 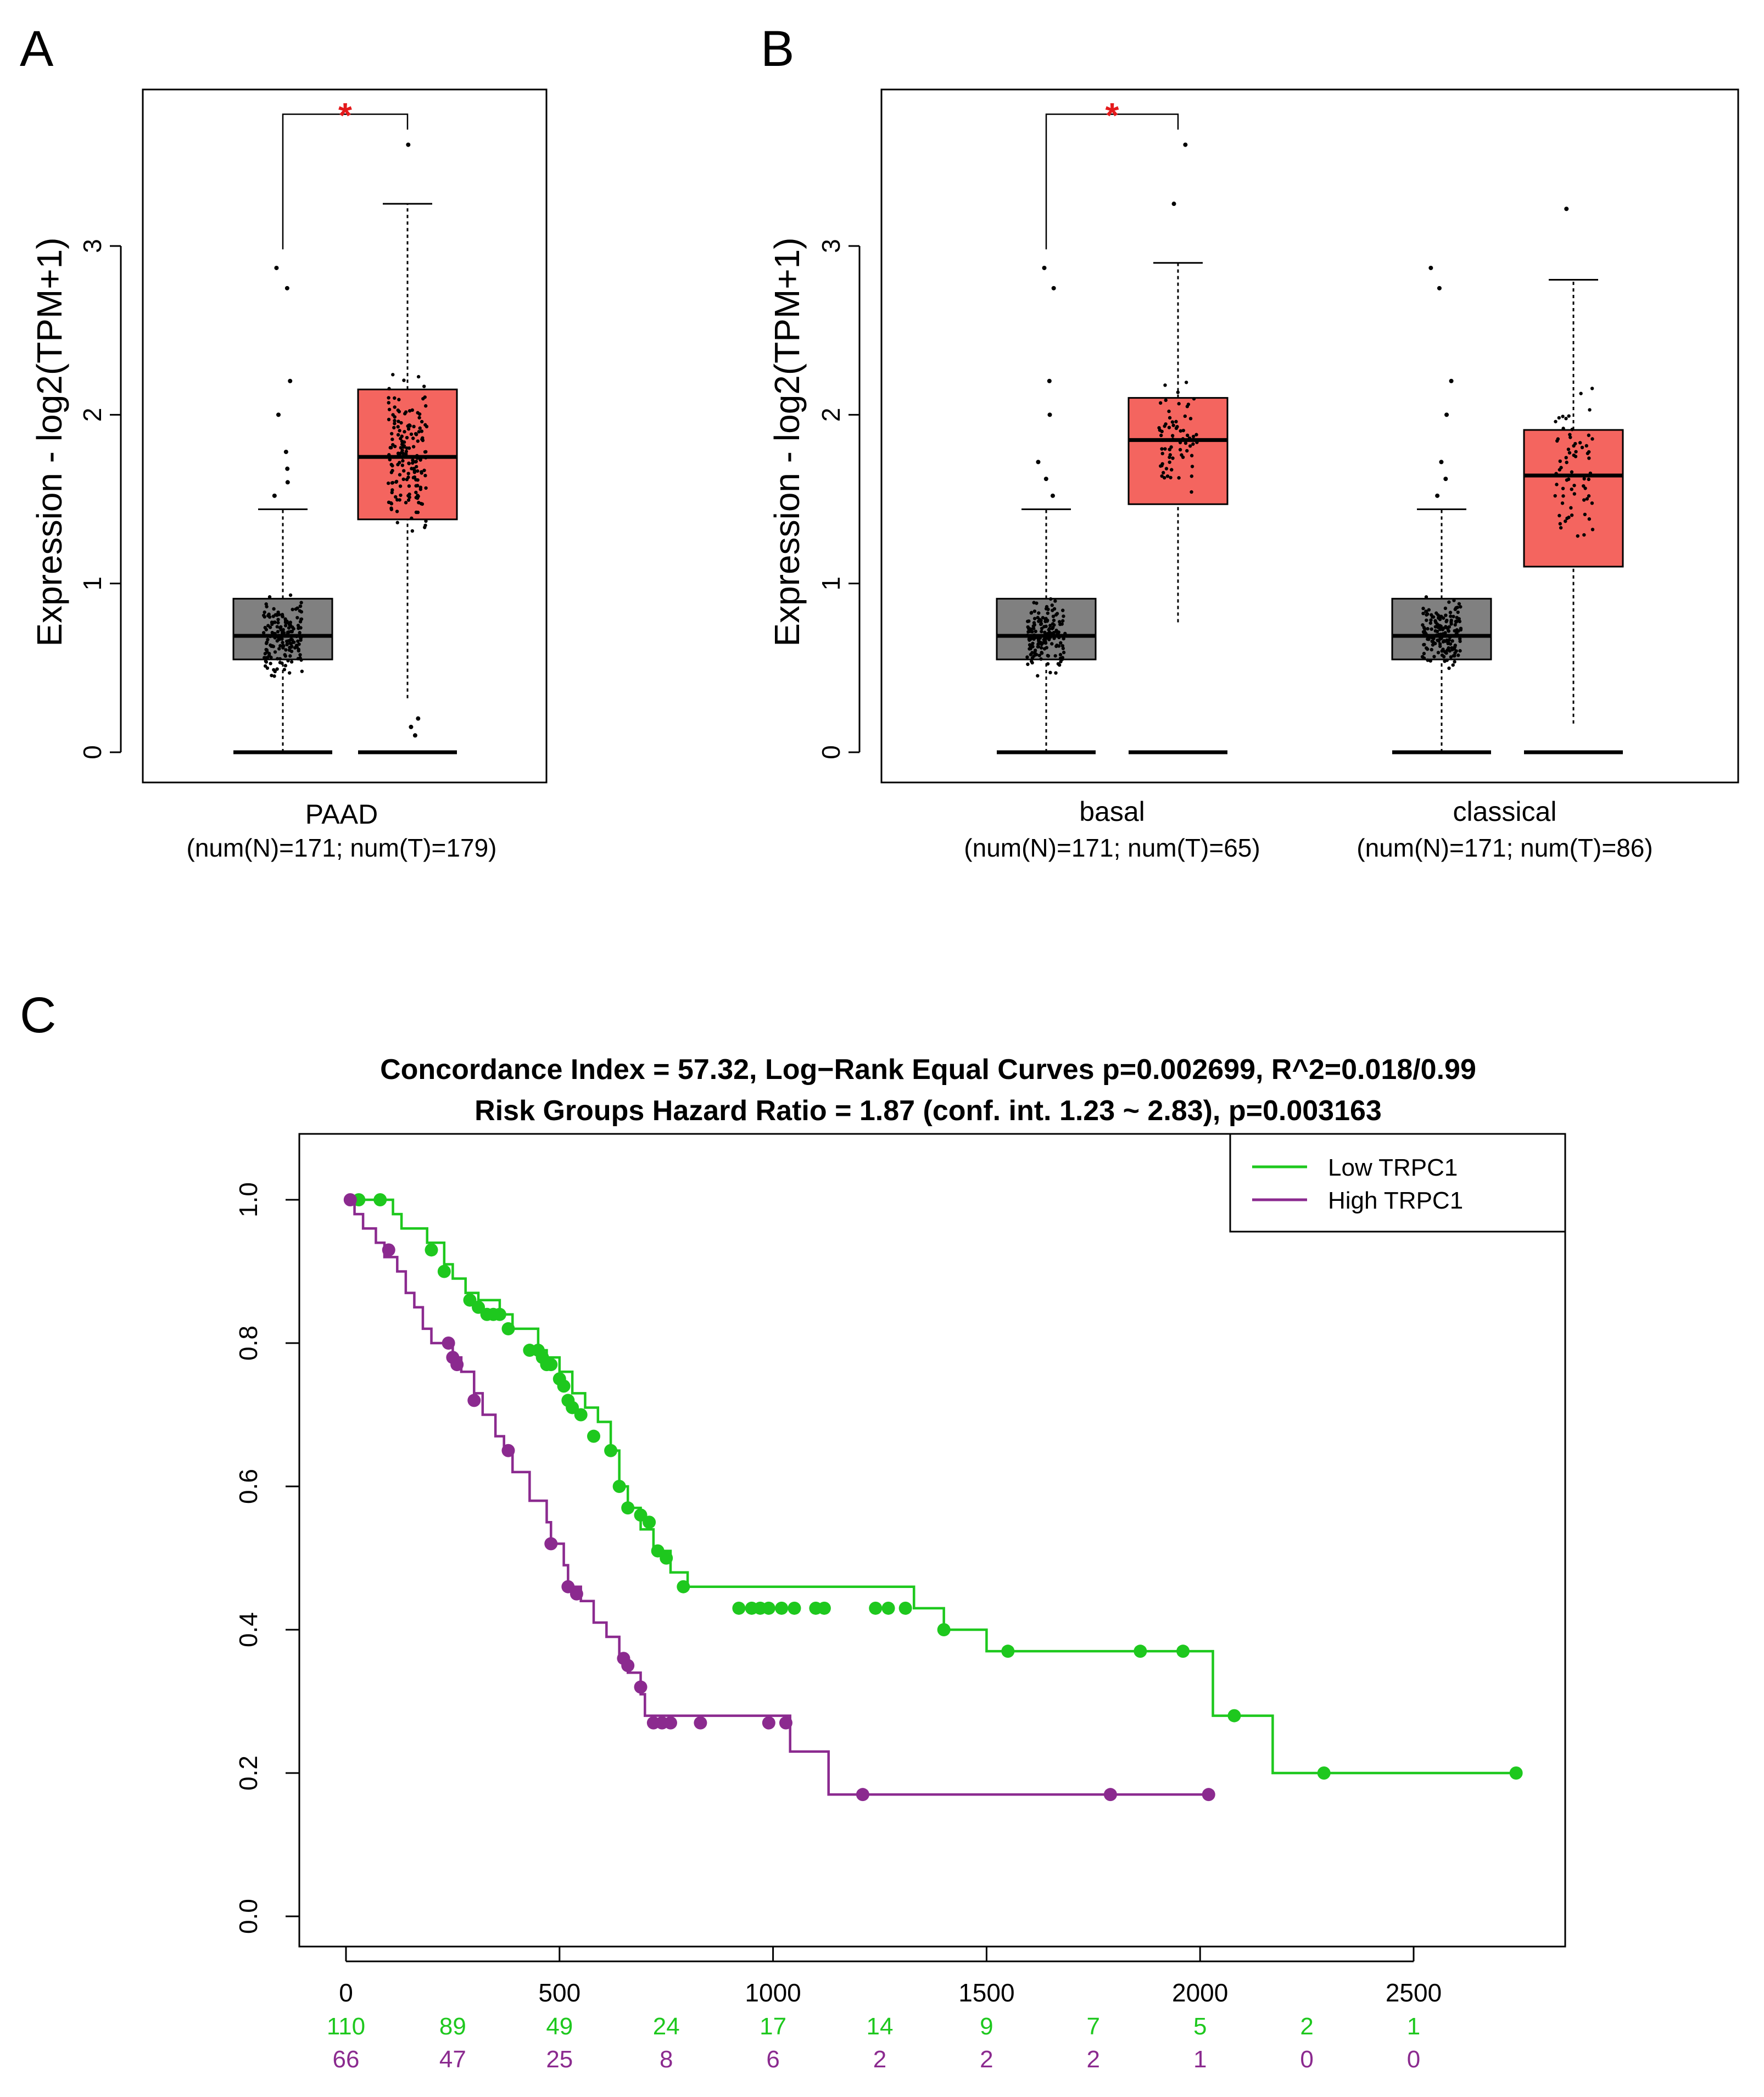 I want to click on panel-a-x-subtitle: (num(N)=171; num(T)=179), so click(x=342, y=848).